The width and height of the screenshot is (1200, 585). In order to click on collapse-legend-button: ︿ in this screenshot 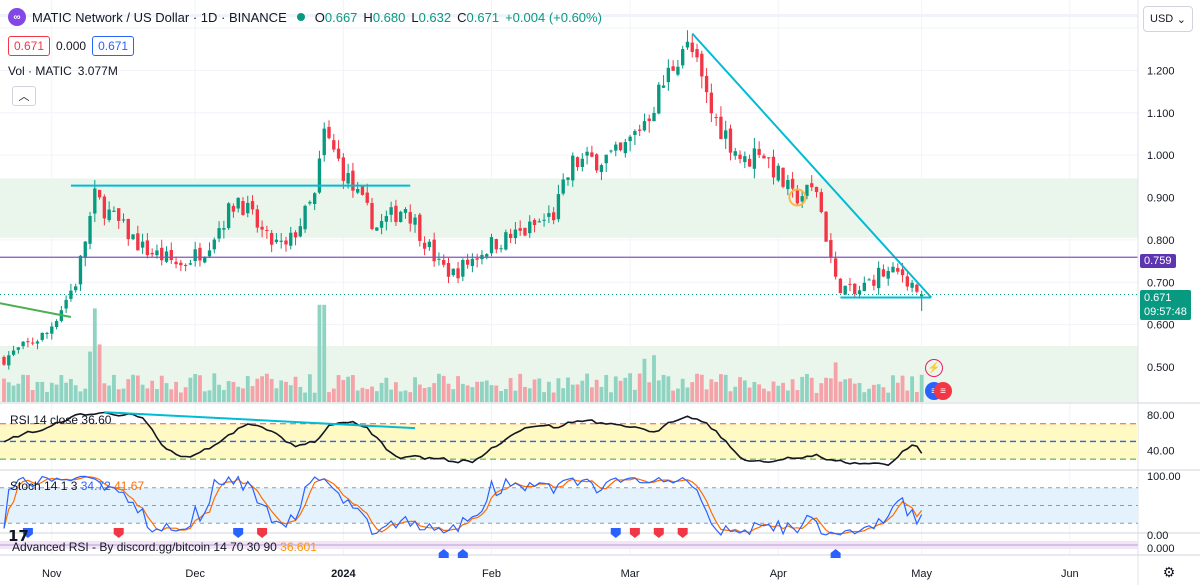, I will do `click(24, 96)`.